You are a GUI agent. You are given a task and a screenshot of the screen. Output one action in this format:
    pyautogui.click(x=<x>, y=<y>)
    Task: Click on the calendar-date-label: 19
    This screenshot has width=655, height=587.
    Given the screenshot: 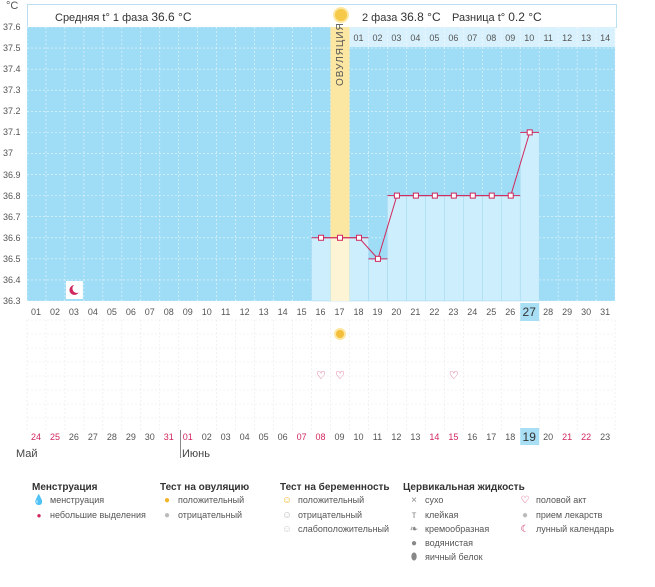 What is the action you would take?
    pyautogui.click(x=529, y=437)
    